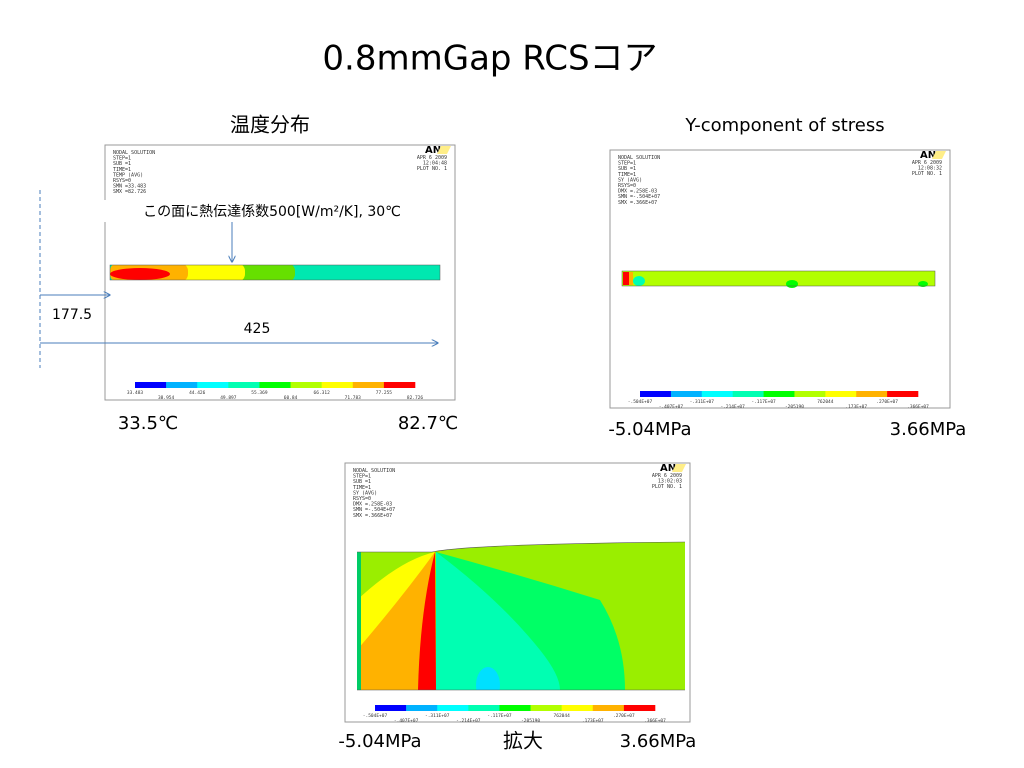  Describe the element at coordinates (372, 505) in the screenshot. I see `plot-info: DMX =.258E-03` at that location.